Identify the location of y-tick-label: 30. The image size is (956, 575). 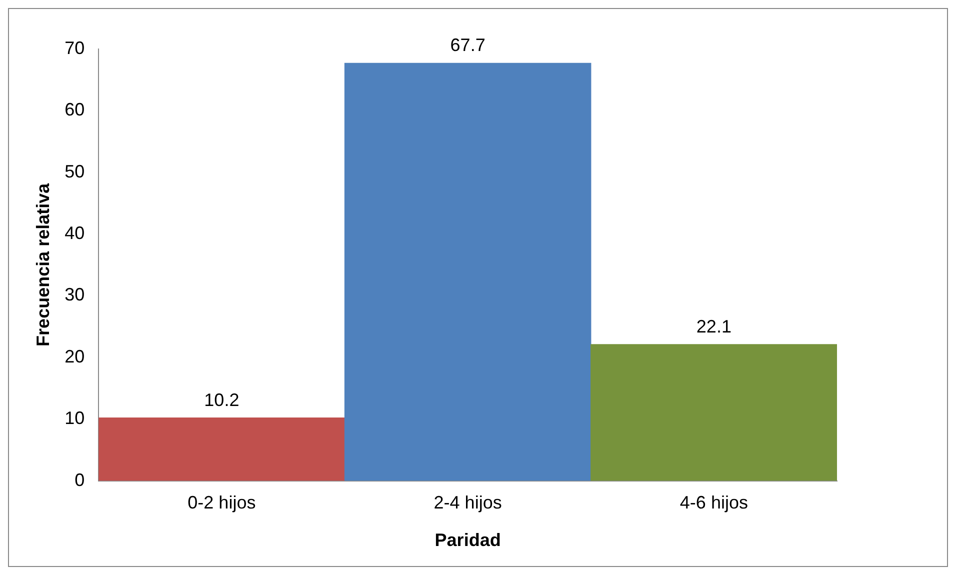
(74, 294).